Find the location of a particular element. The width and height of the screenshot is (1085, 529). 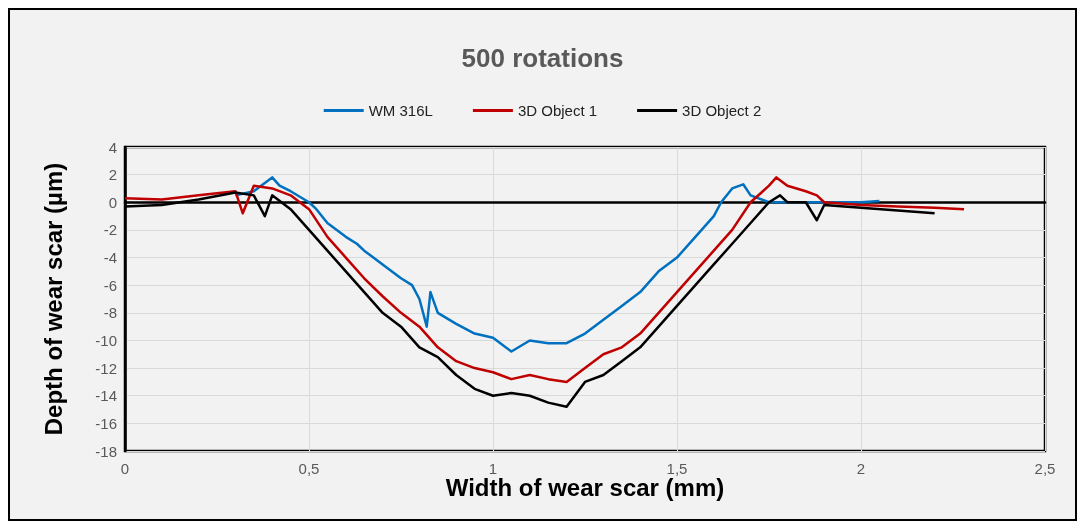

y-tick-label: 0 is located at coordinates (112, 202).